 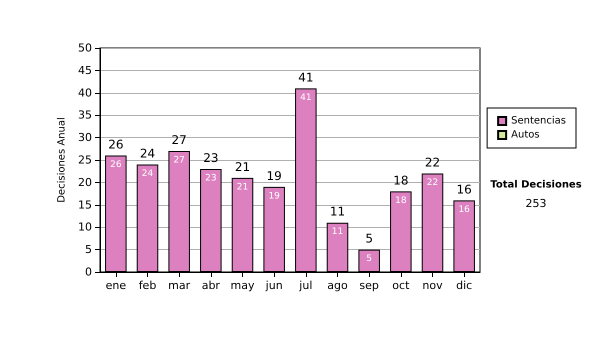 What do you see at coordinates (433, 285) in the screenshot?
I see `x-tick-label: nov` at bounding box center [433, 285].